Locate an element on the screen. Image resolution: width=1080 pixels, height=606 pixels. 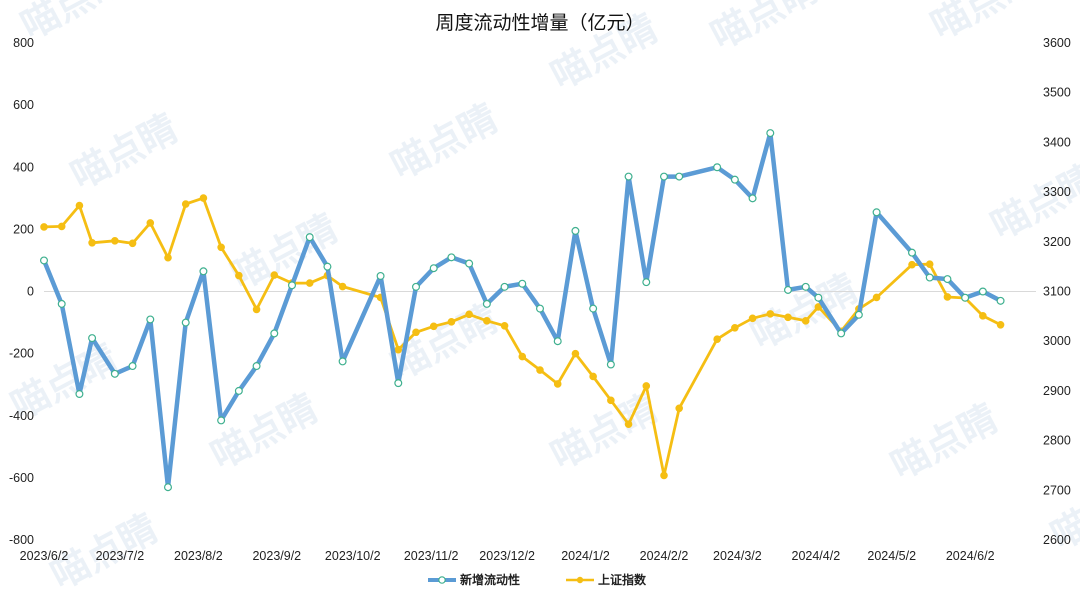
y-left-tick-label: -200 is located at coordinates (21, 354).